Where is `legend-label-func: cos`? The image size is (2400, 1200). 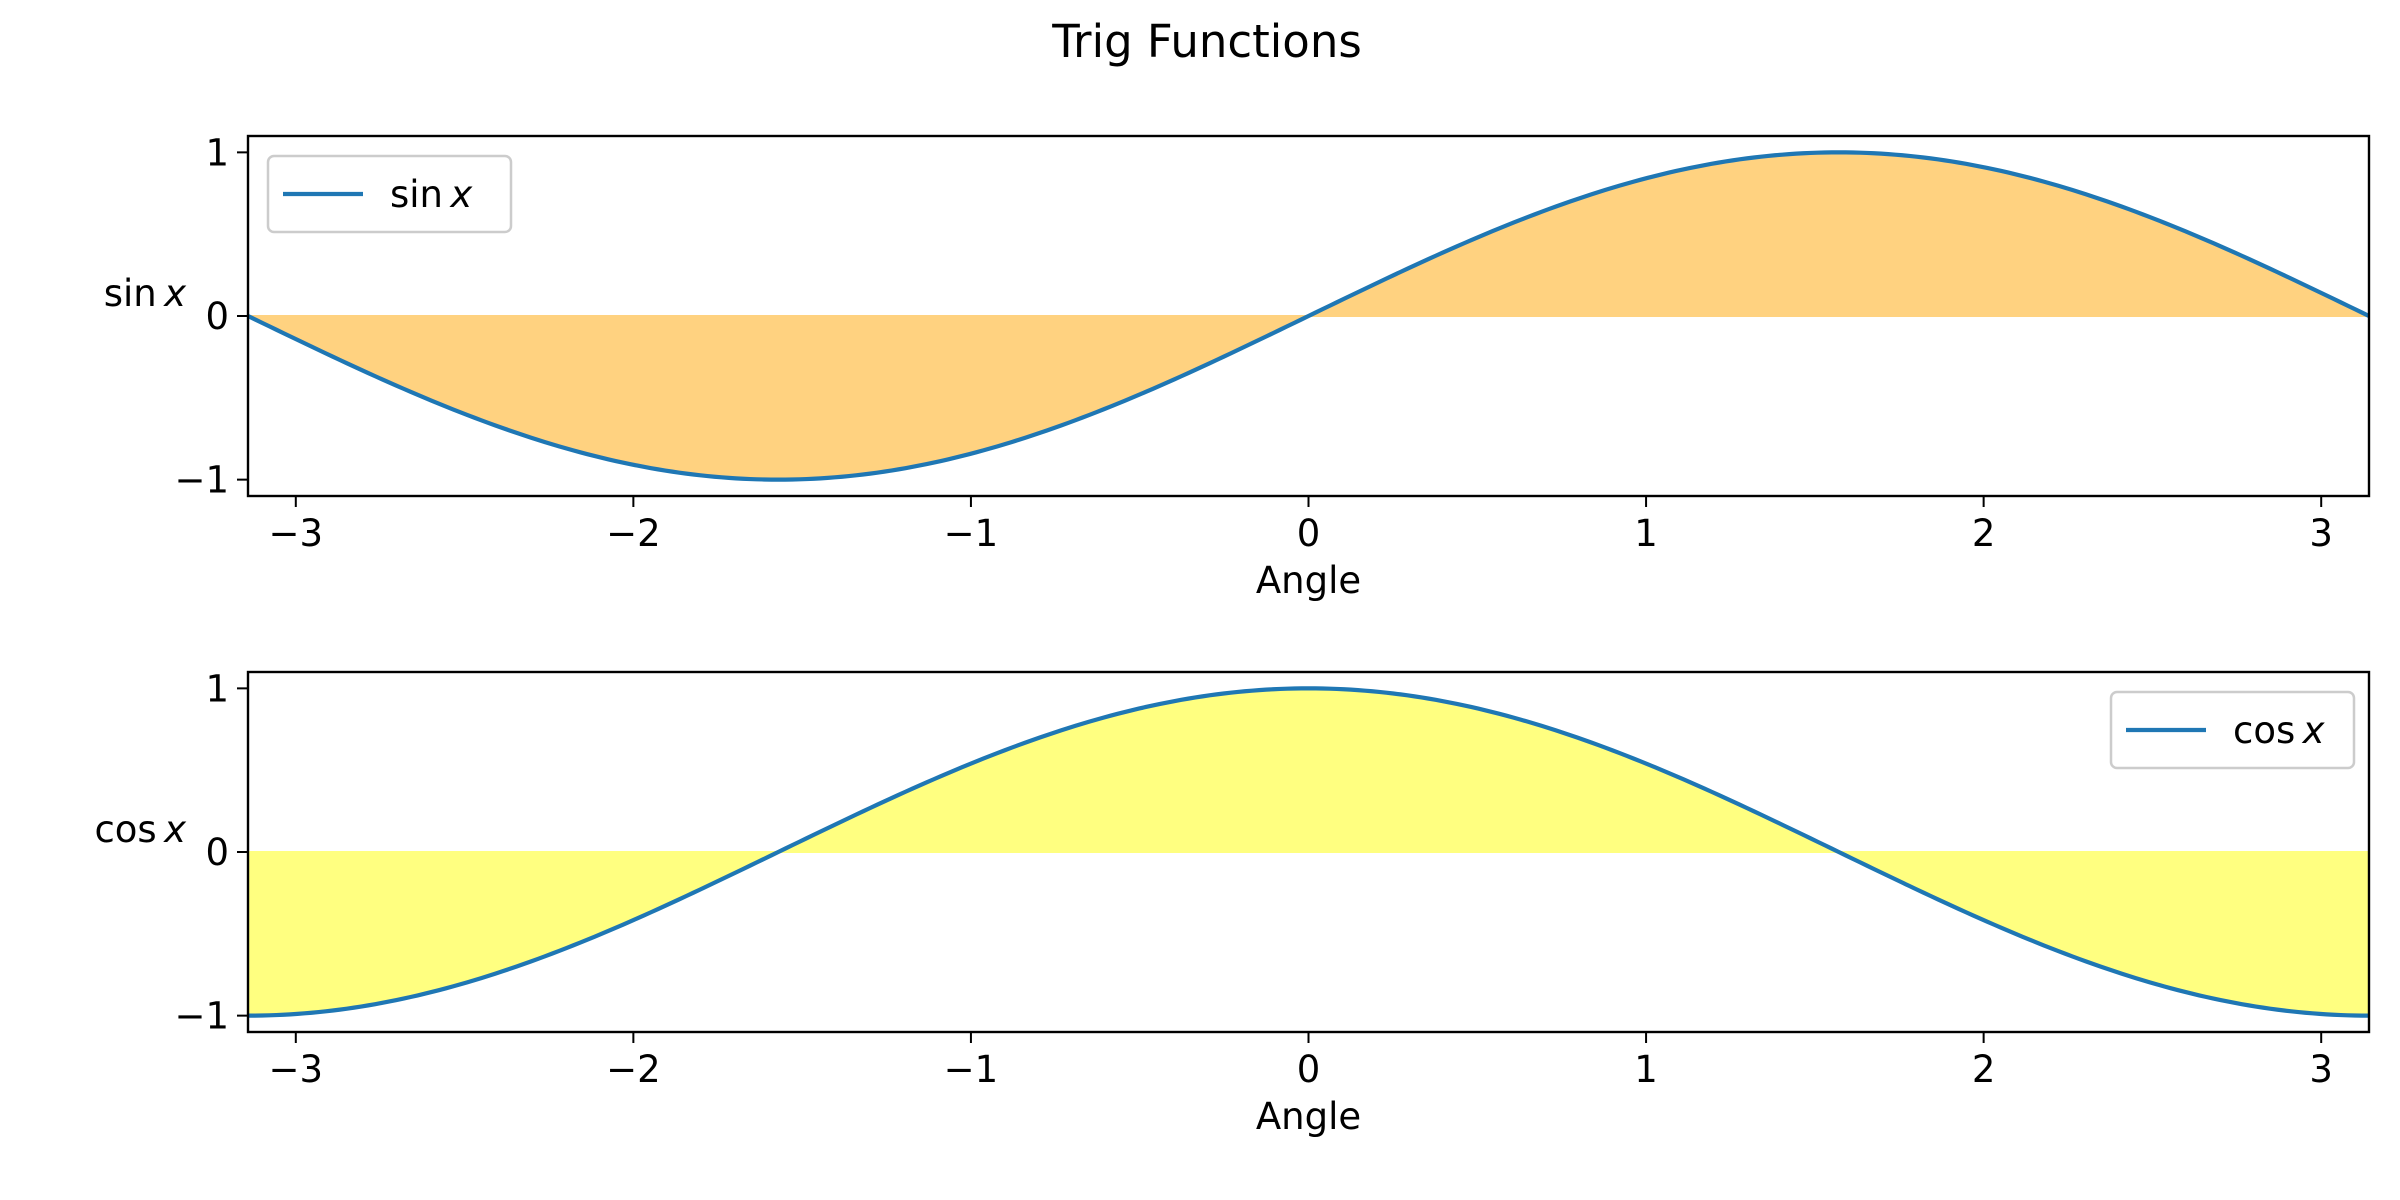
legend-label-func: cos is located at coordinates (2264, 730).